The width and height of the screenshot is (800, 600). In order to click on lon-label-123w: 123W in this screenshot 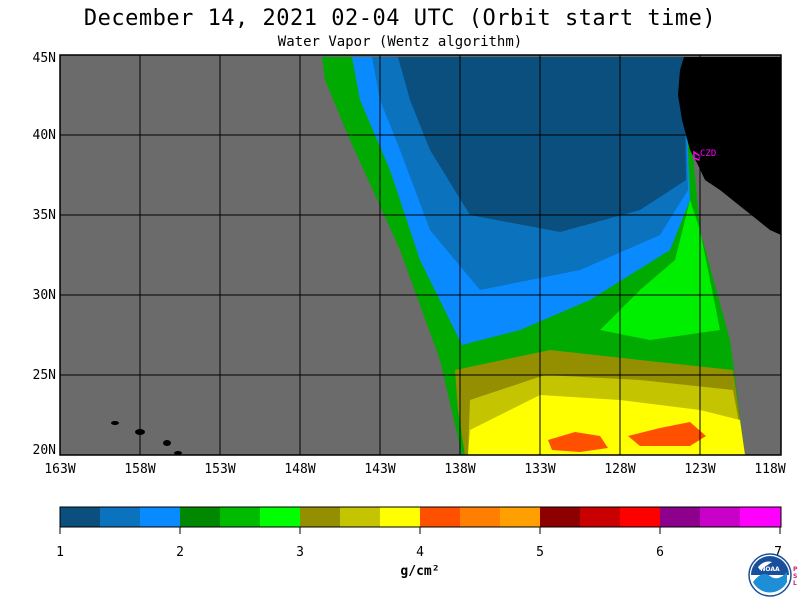, I will do `click(700, 469)`.